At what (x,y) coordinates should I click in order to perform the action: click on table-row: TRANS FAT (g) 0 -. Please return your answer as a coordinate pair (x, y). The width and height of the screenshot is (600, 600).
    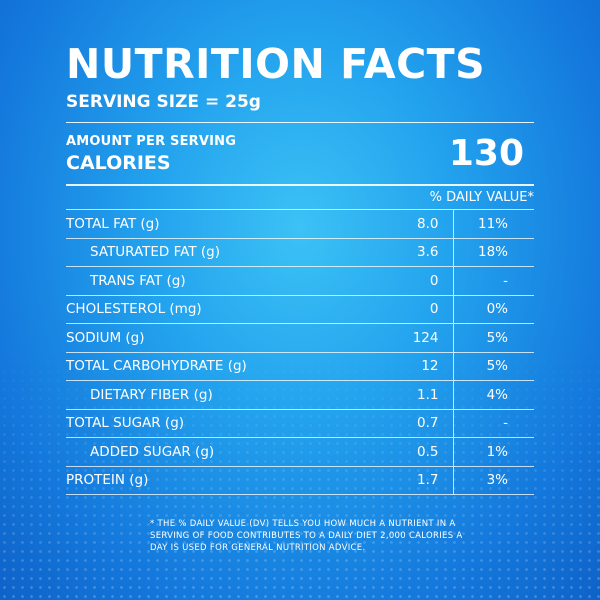
    Looking at the image, I should click on (300, 280).